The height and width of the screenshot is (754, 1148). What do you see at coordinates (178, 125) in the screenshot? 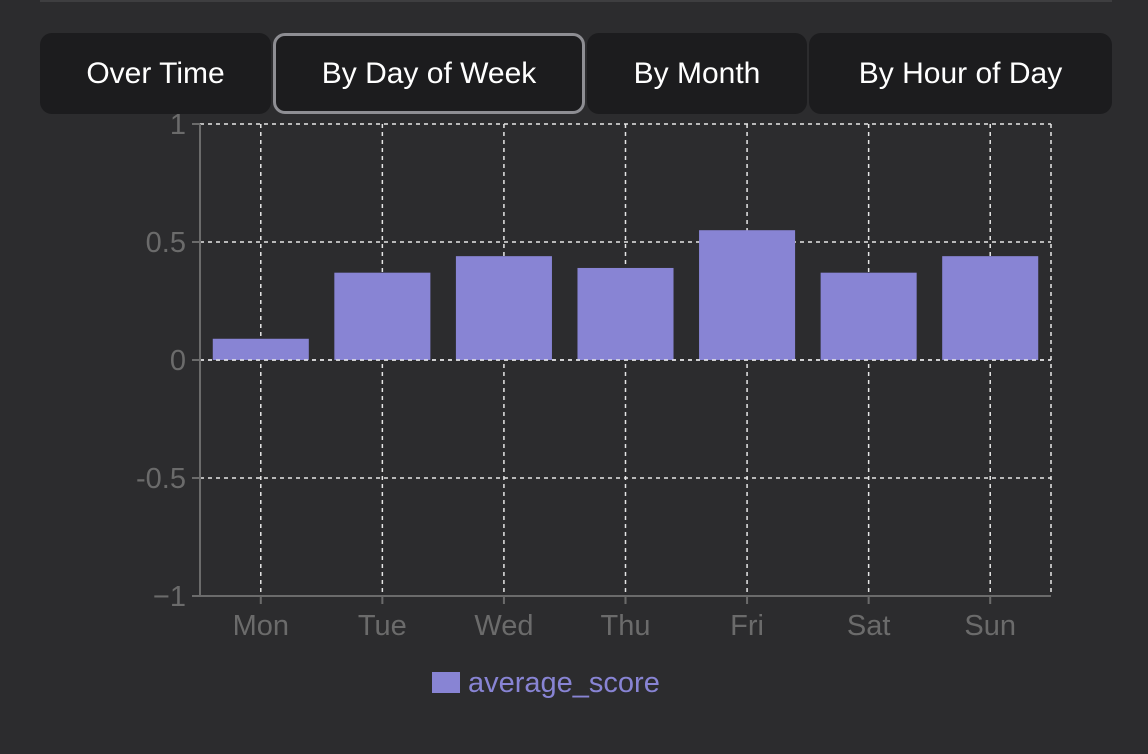
I see `y-tick-label: 1` at bounding box center [178, 125].